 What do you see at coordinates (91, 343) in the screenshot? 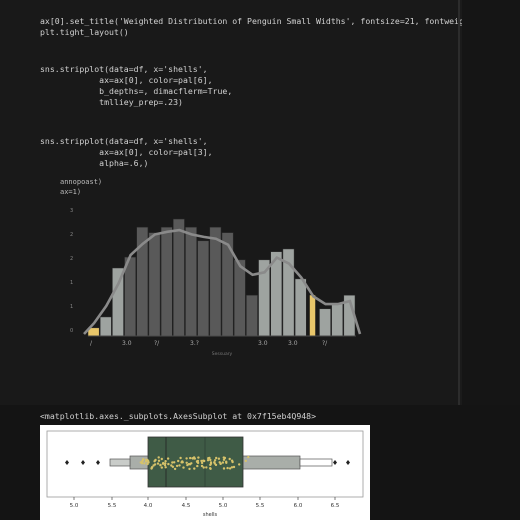
I see `x-tick-label: /` at bounding box center [91, 343].